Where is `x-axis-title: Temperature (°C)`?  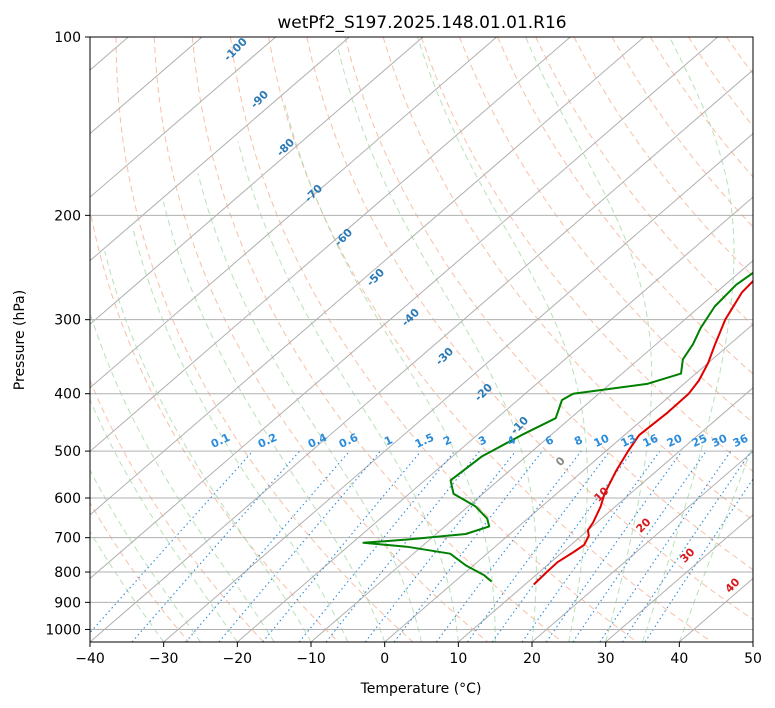
x-axis-title: Temperature (°C) is located at coordinates (421, 689).